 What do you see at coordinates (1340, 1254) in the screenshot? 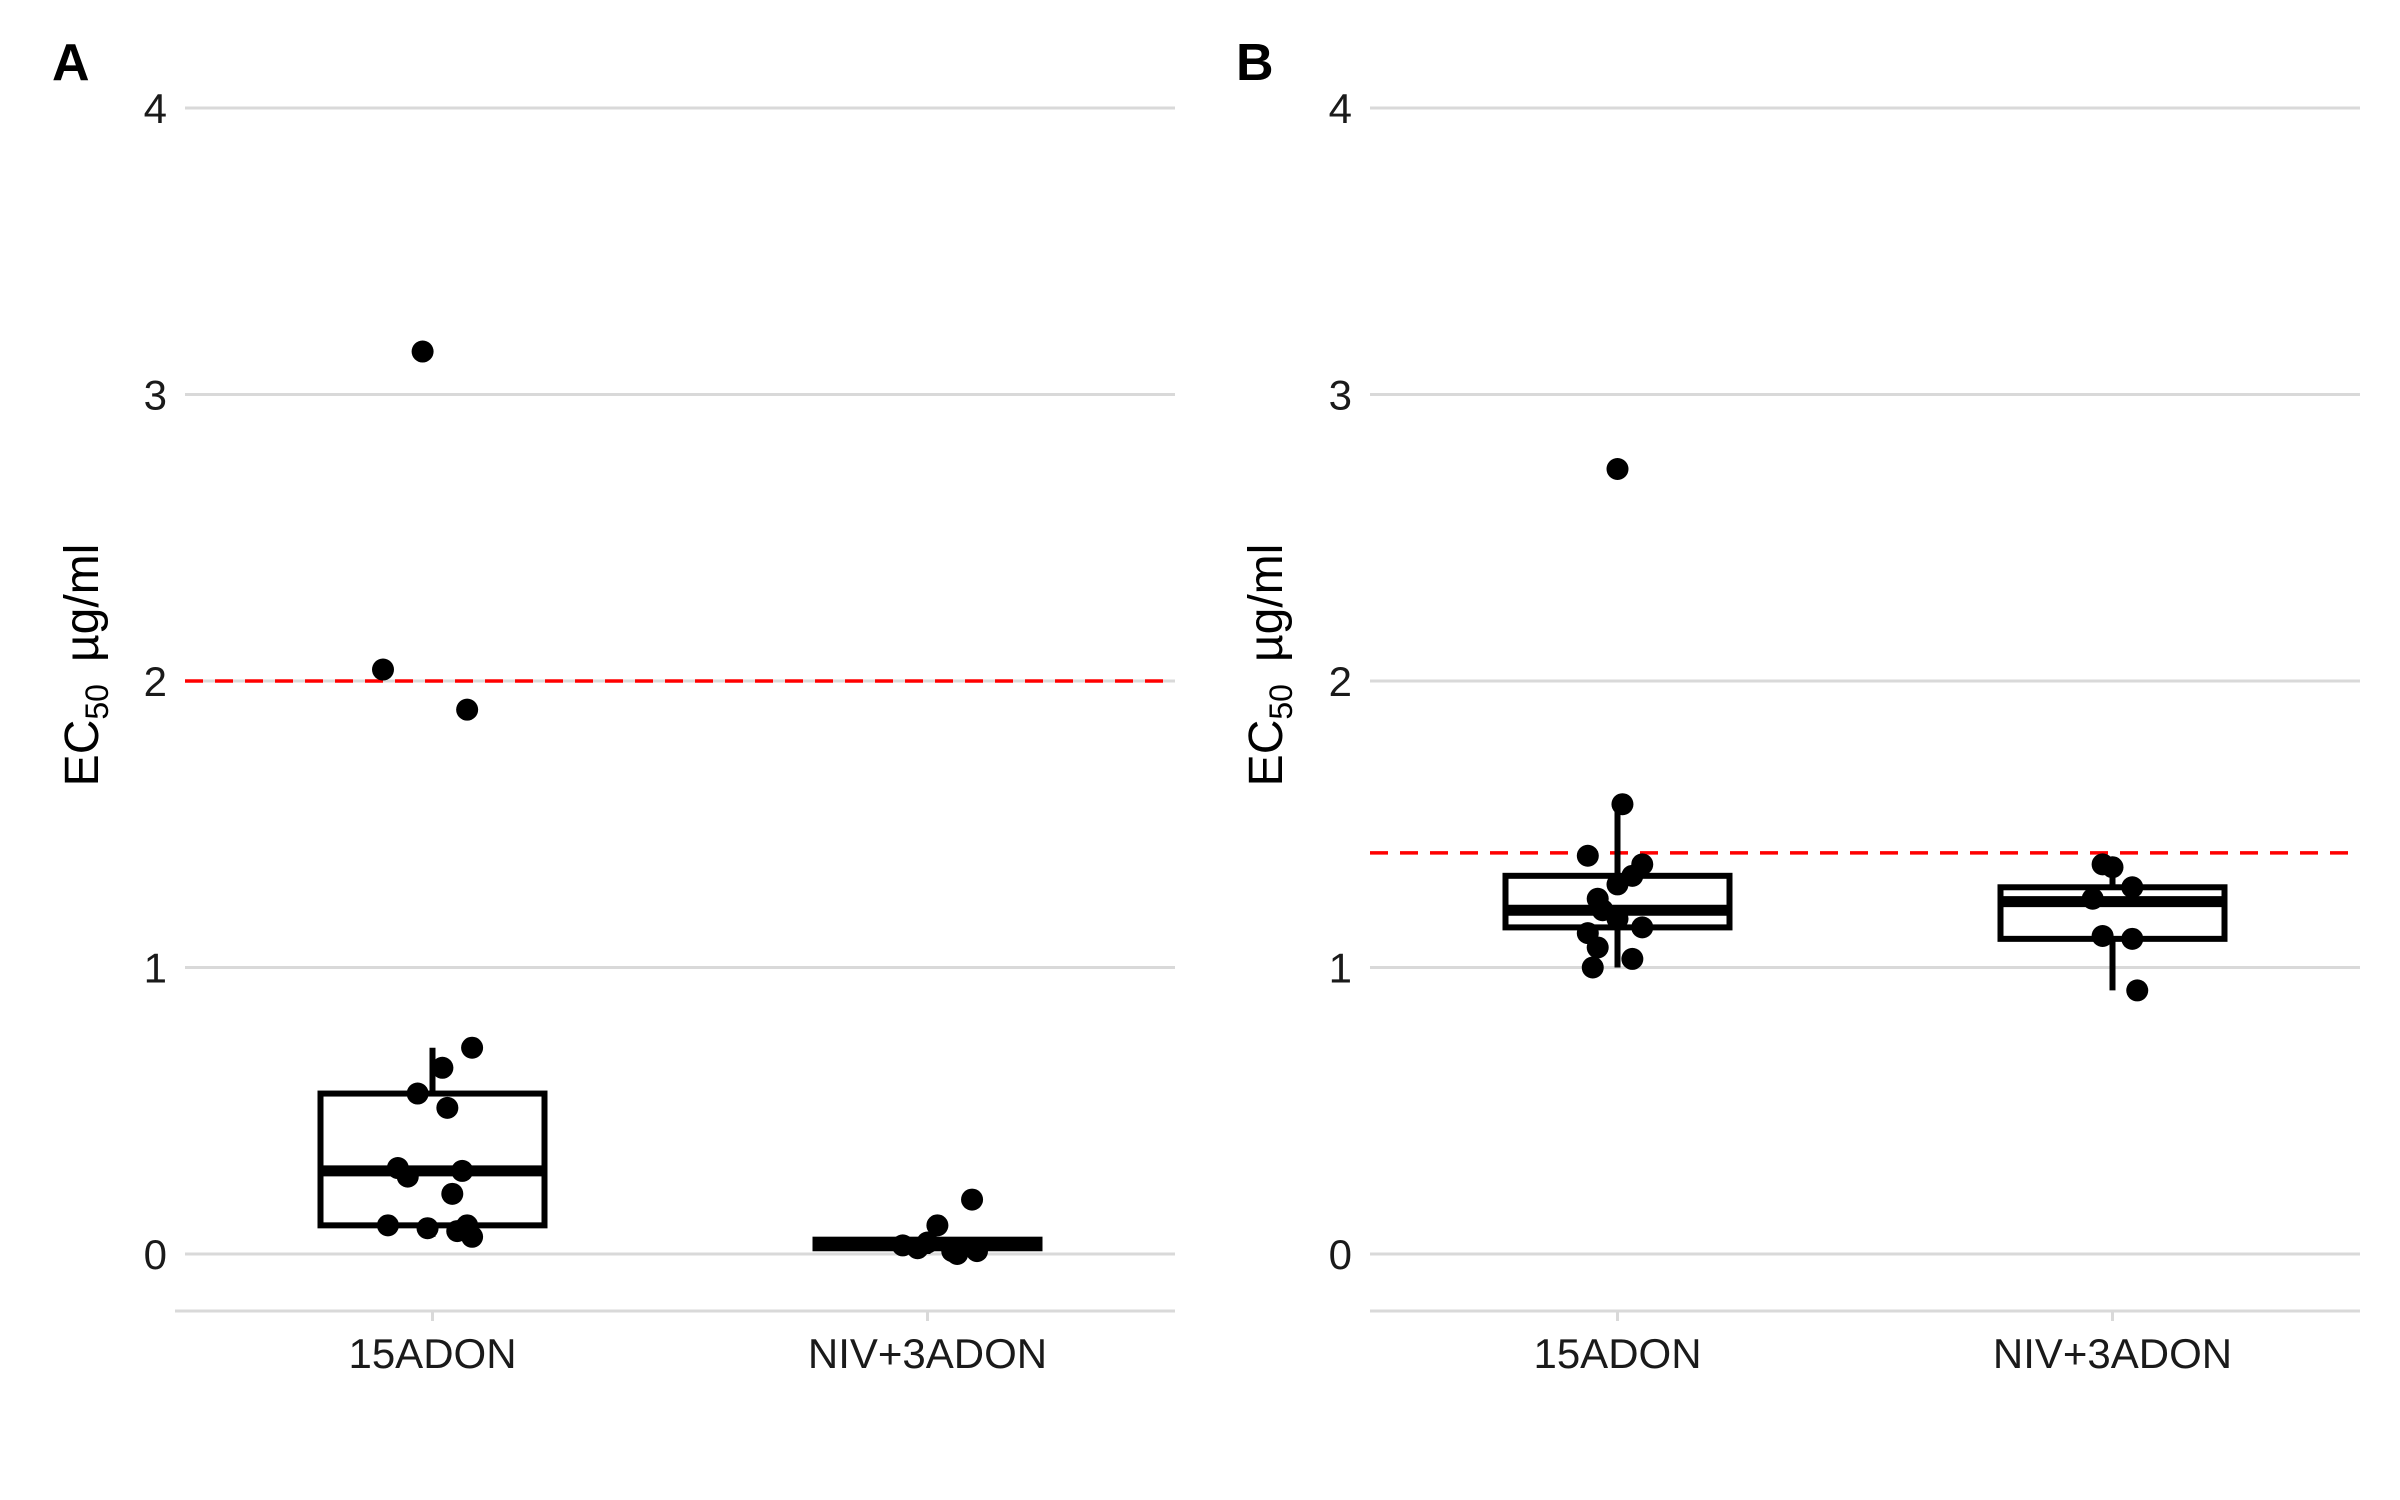
I see `panel-b-y-tick-label: 0` at bounding box center [1340, 1254].